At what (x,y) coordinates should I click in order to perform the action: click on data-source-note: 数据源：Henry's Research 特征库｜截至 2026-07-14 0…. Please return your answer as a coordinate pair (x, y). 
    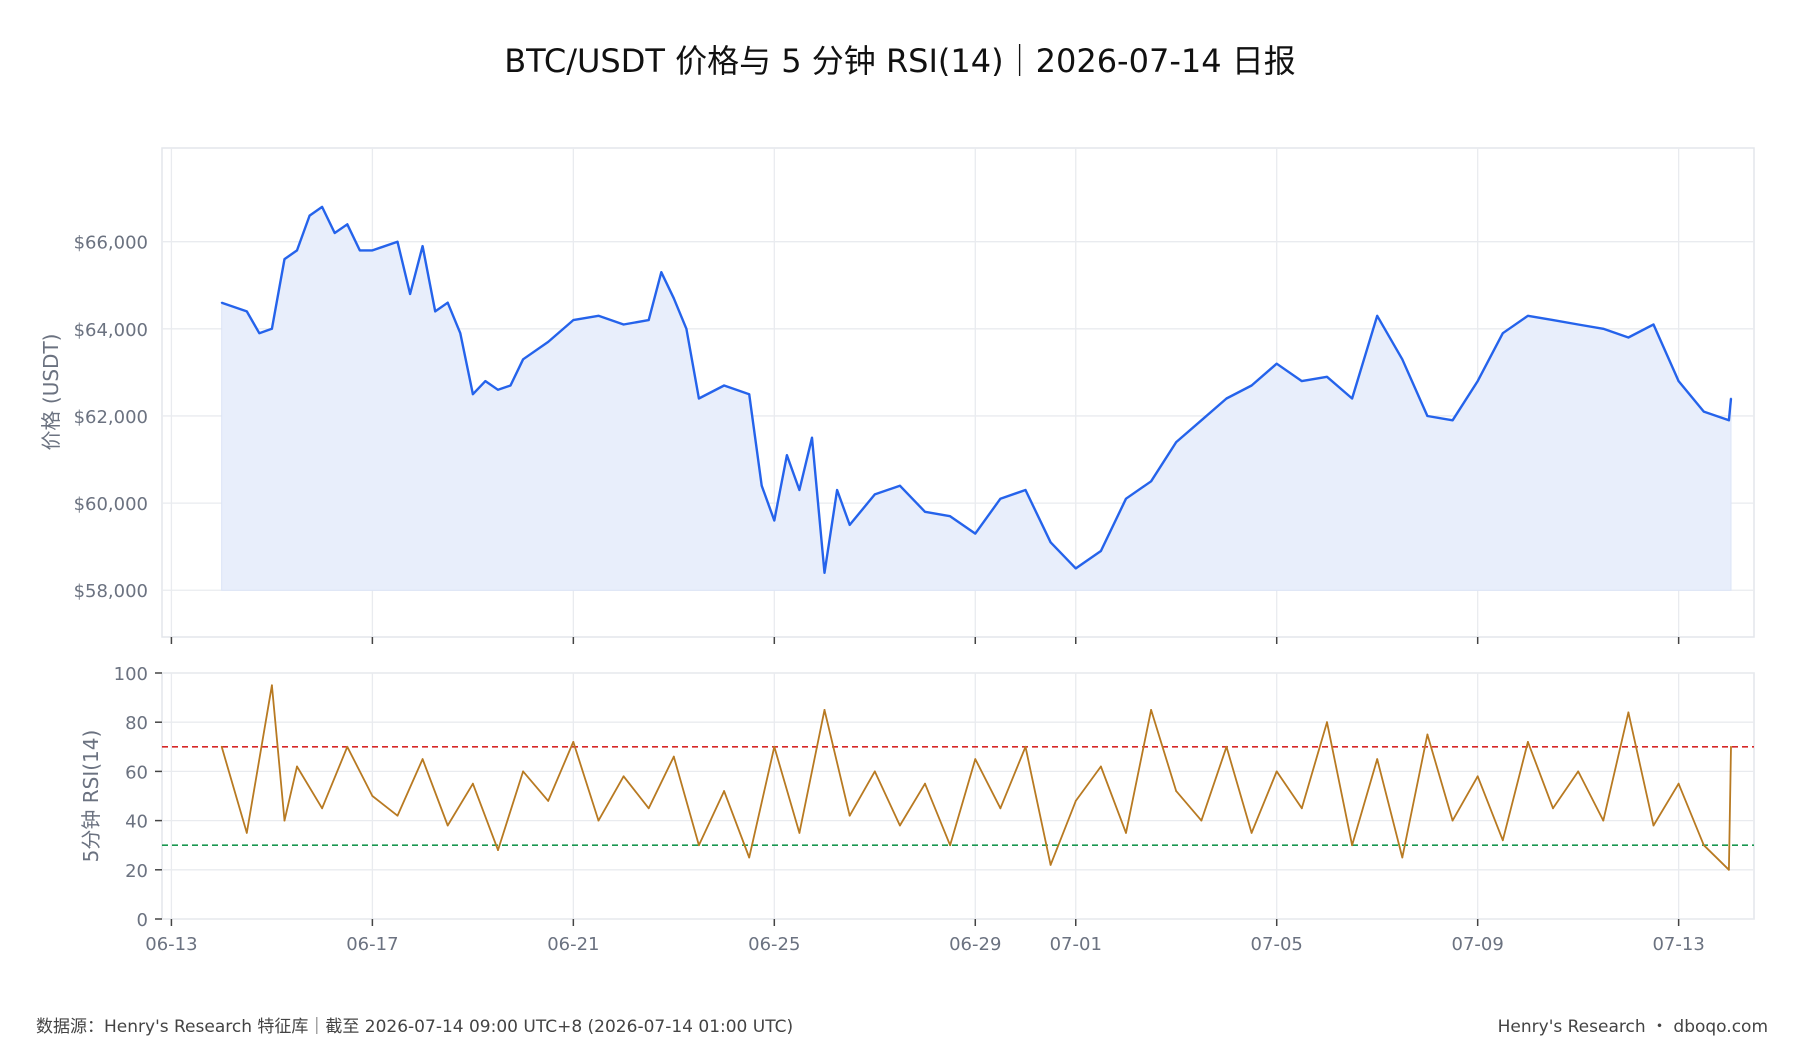
    Looking at the image, I should click on (415, 1027).